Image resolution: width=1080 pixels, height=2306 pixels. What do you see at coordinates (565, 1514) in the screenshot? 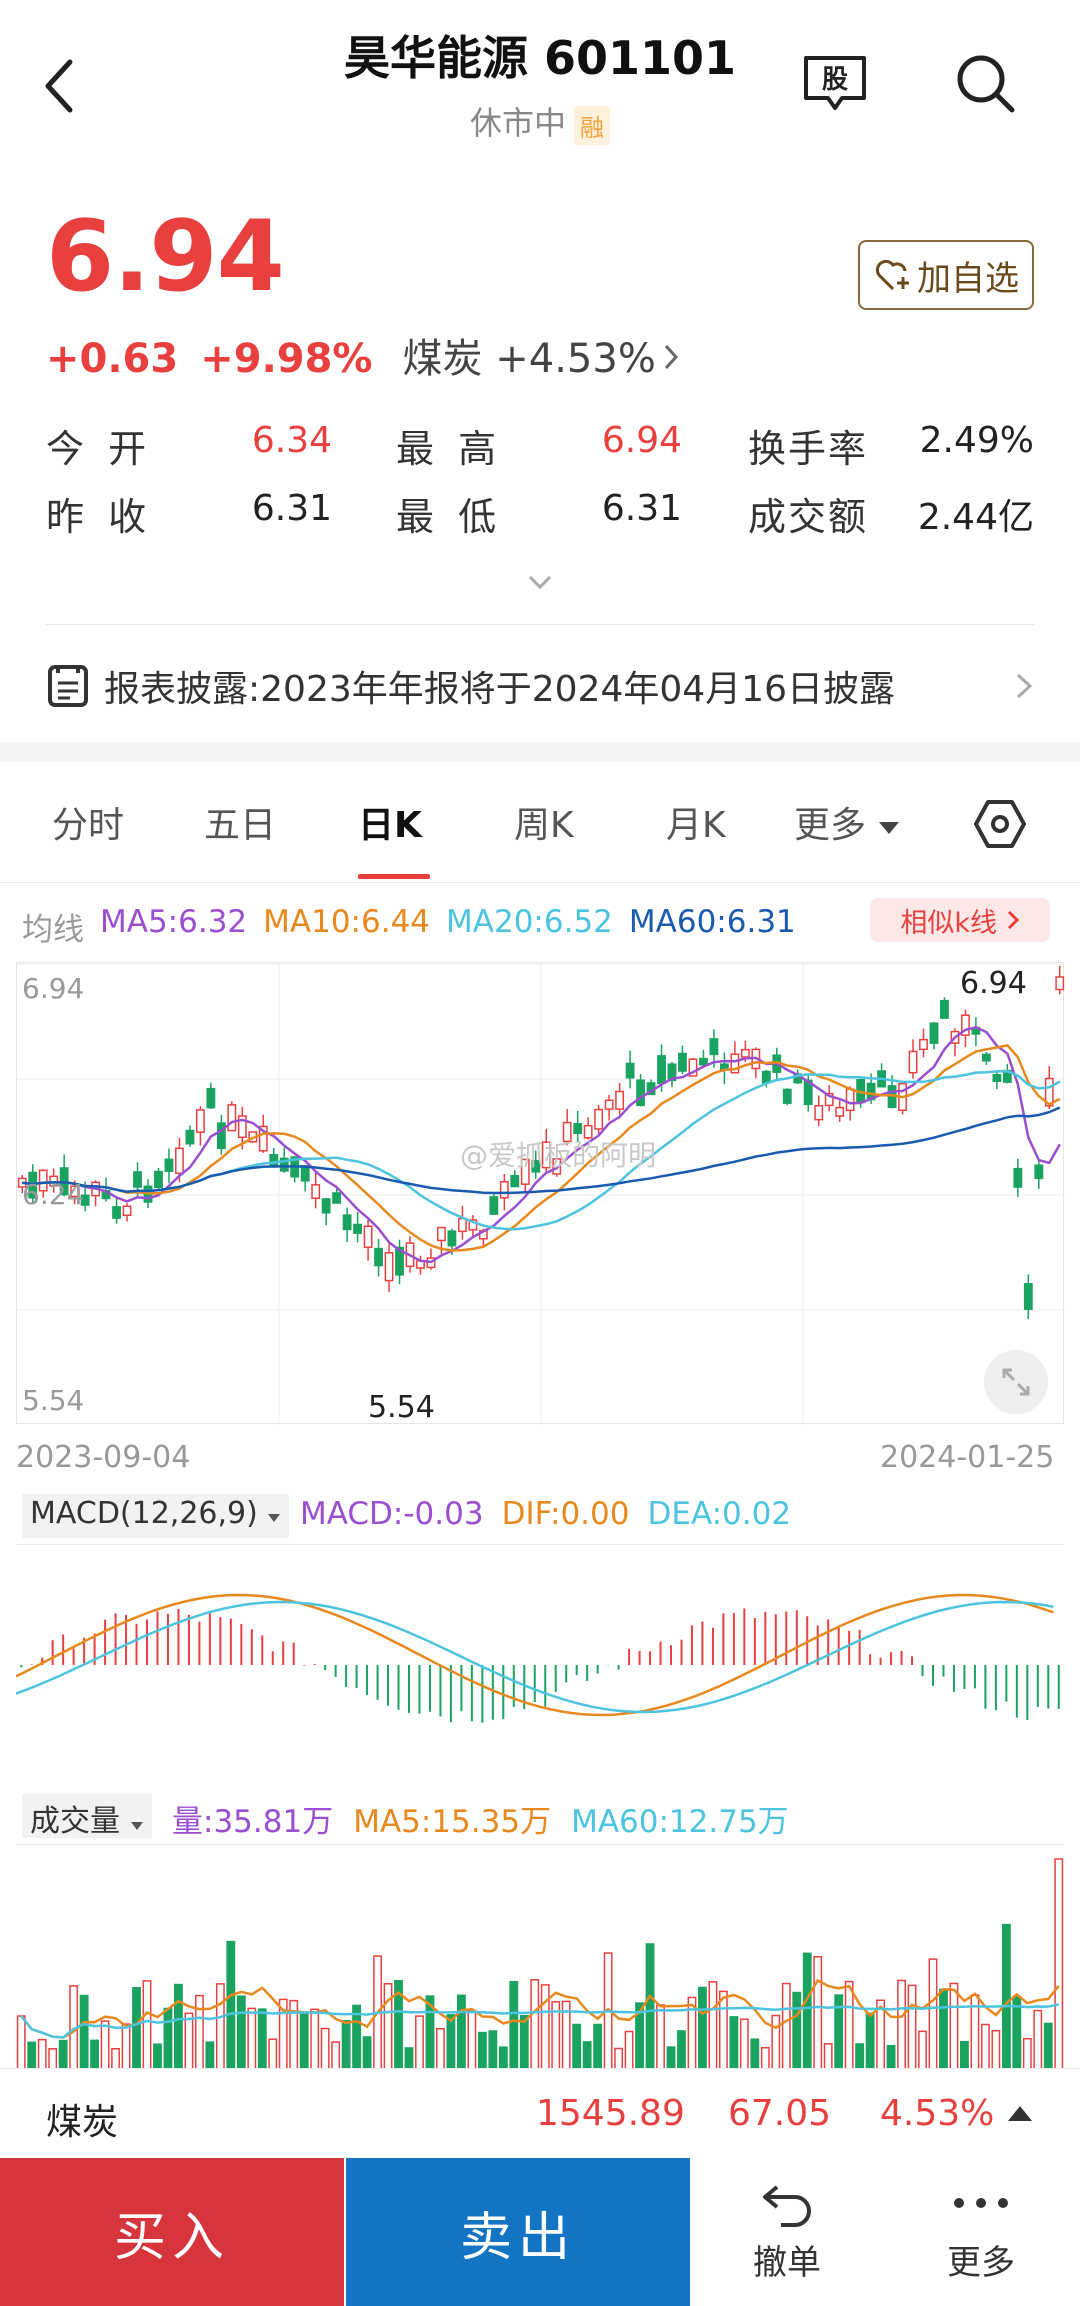
I see `dif-value: DIF:0.00` at bounding box center [565, 1514].